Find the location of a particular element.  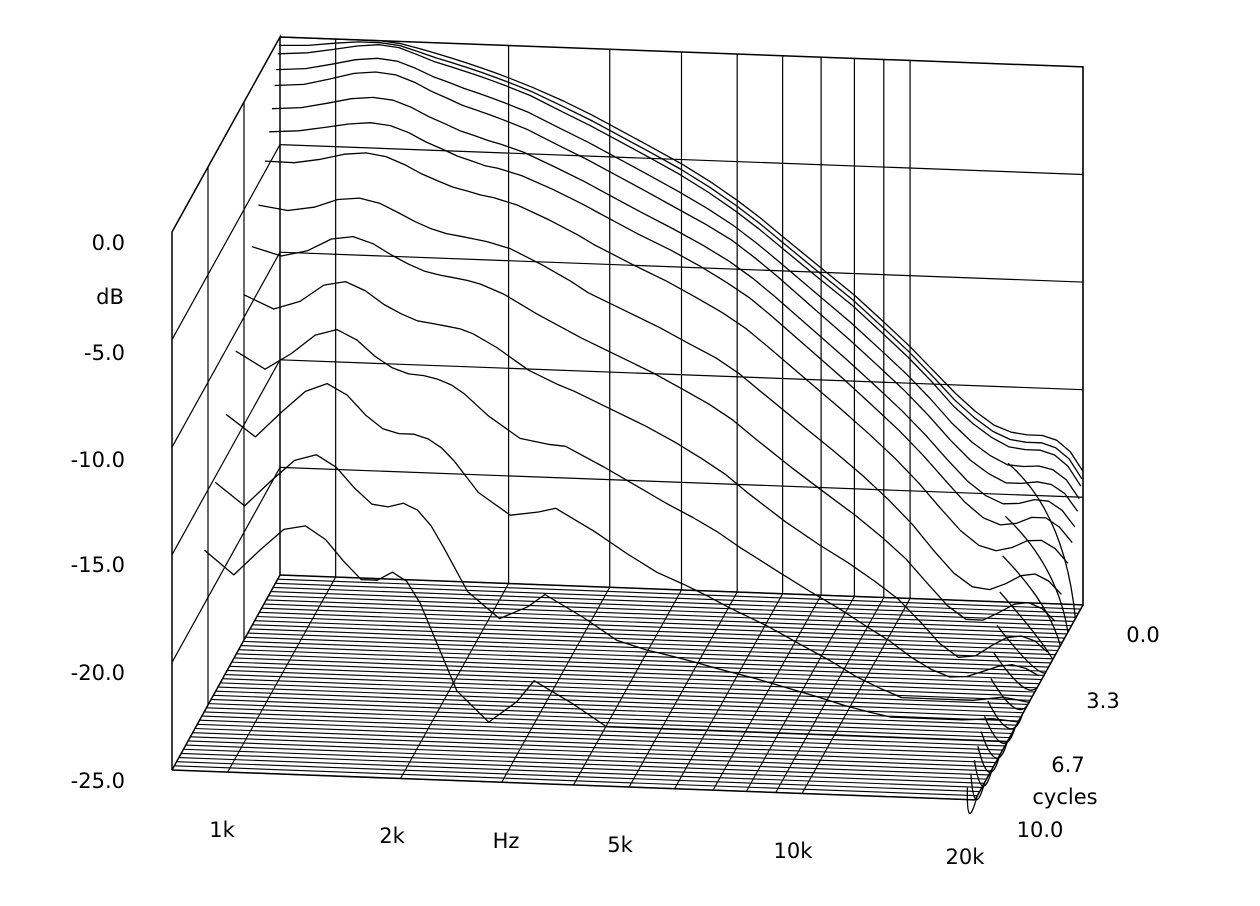

x-axis-label: Hz is located at coordinates (506, 841).